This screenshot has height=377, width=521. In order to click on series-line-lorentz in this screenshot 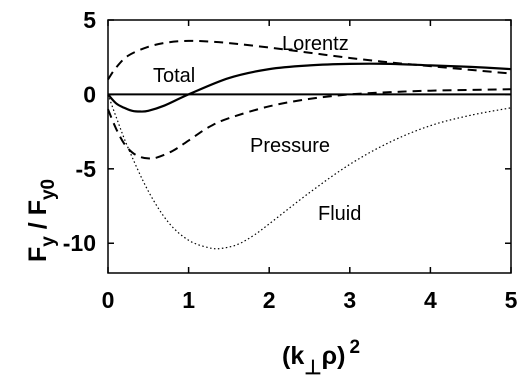, I will do `click(309, 60)`.